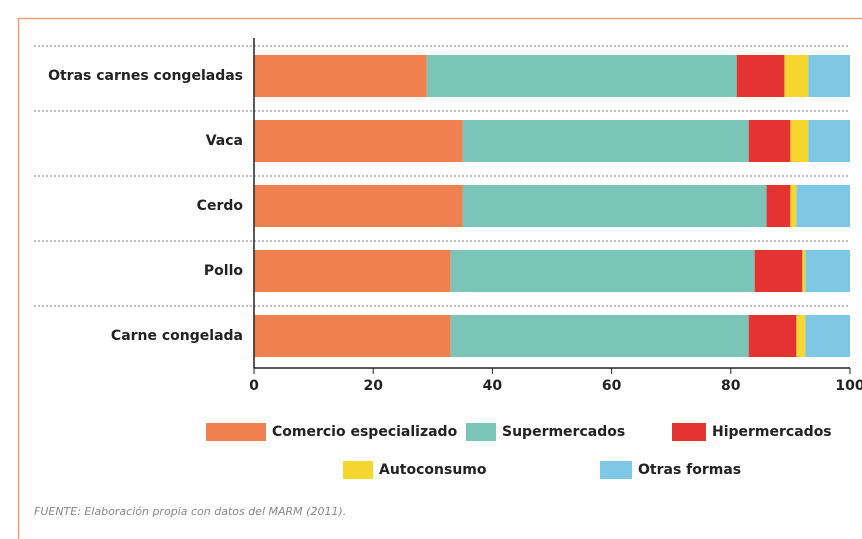 Image resolution: width=862 pixels, height=539 pixels. What do you see at coordinates (373, 386) in the screenshot?
I see `x-tick-label: 20` at bounding box center [373, 386].